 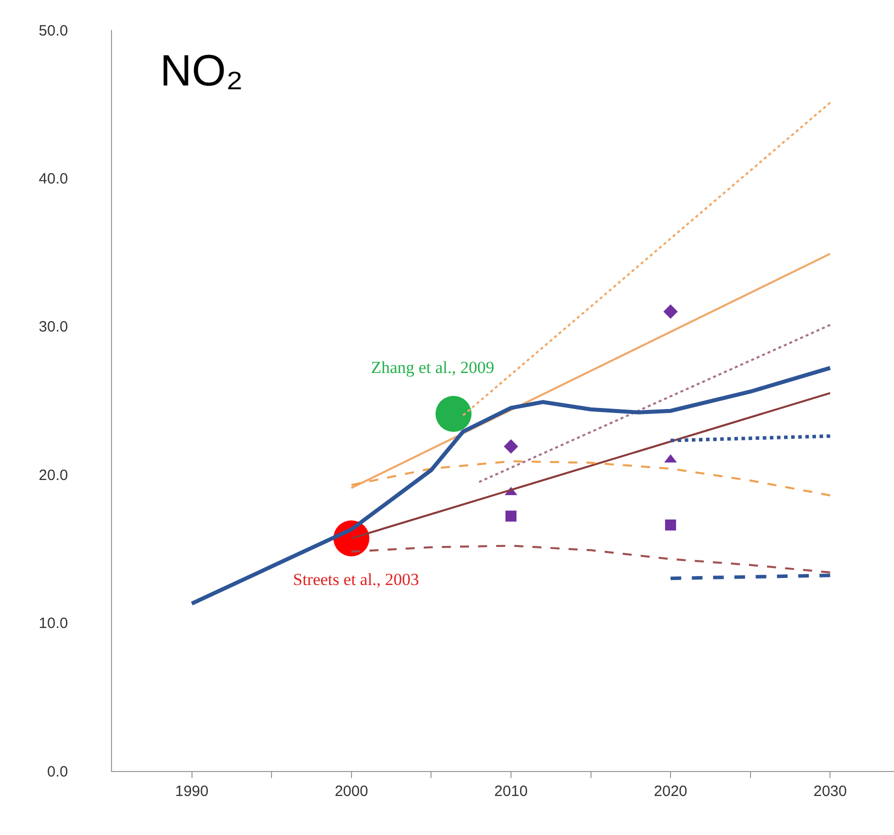 I want to click on y-tick-label: 10.0, so click(x=53, y=623).